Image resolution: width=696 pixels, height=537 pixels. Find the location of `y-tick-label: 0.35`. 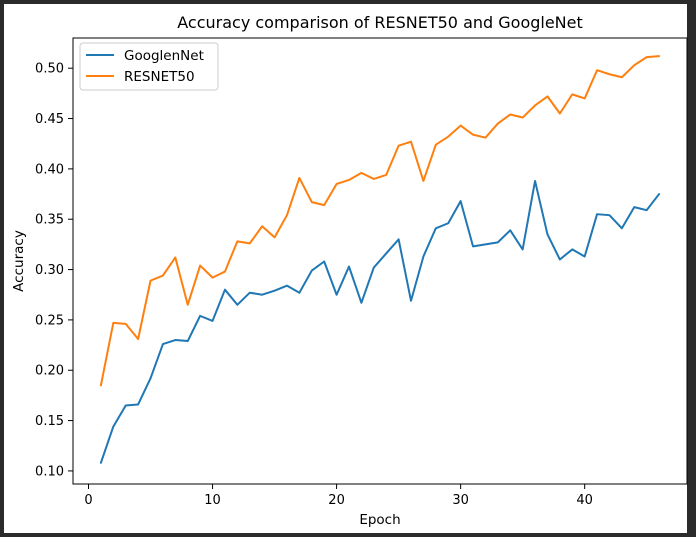

y-tick-label: 0.35 is located at coordinates (49, 220).